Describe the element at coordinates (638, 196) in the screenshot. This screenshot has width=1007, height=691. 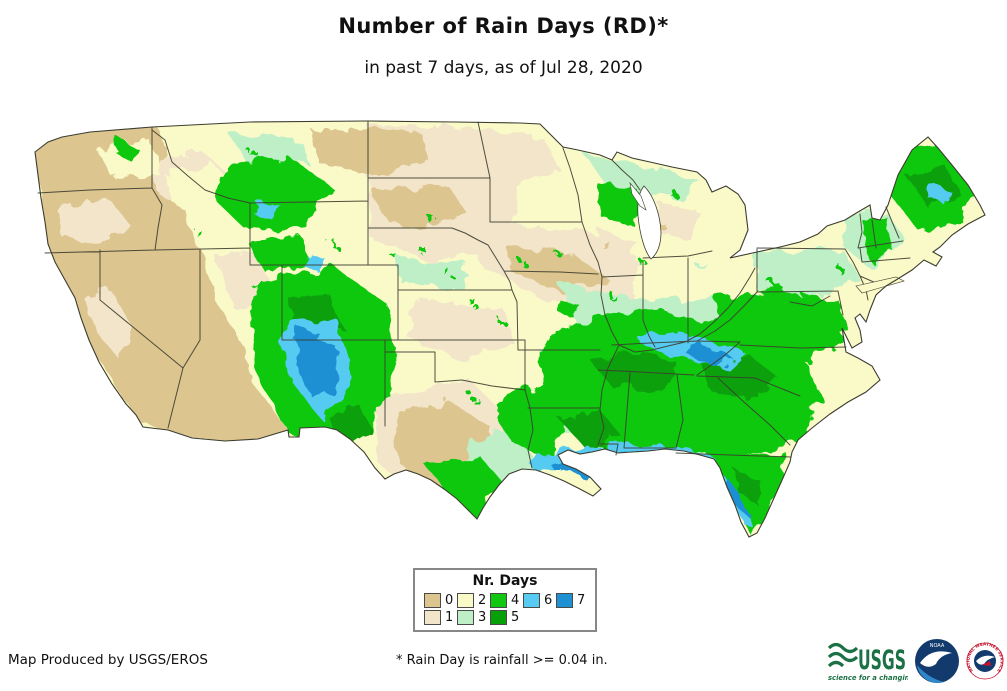
I see `green-bay` at that location.